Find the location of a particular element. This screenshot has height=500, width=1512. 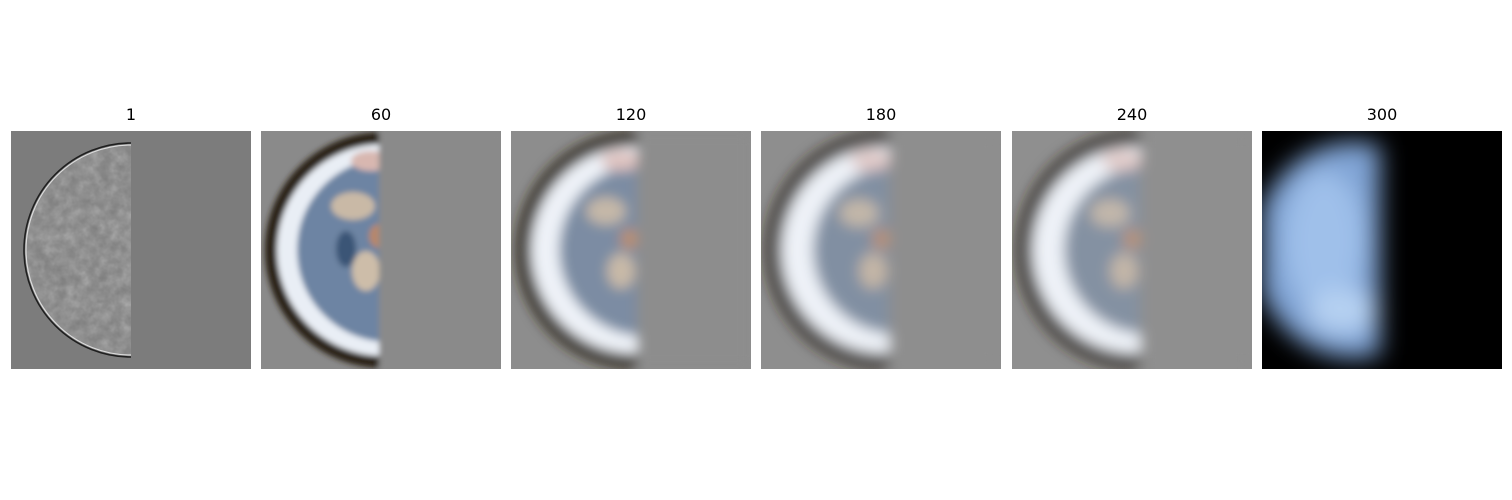

panel-180: 180 is located at coordinates (881, 236).